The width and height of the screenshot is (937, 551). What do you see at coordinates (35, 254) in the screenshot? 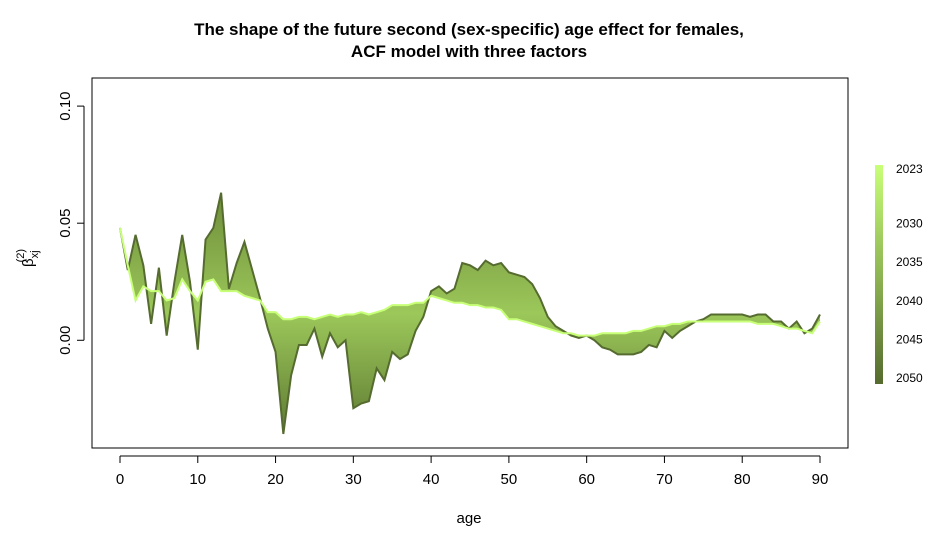
I see `y-label-sub: xj` at bounding box center [35, 254].